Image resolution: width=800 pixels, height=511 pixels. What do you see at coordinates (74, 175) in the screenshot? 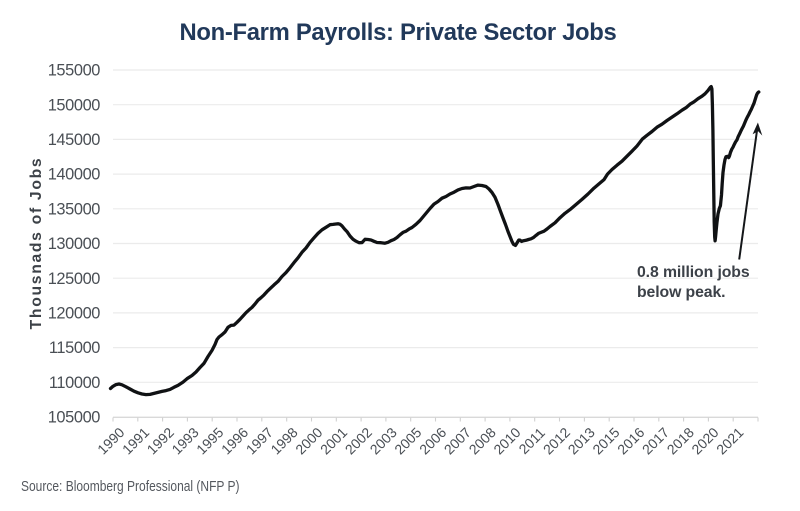
I see `svg-text: 140000` at bounding box center [74, 175].